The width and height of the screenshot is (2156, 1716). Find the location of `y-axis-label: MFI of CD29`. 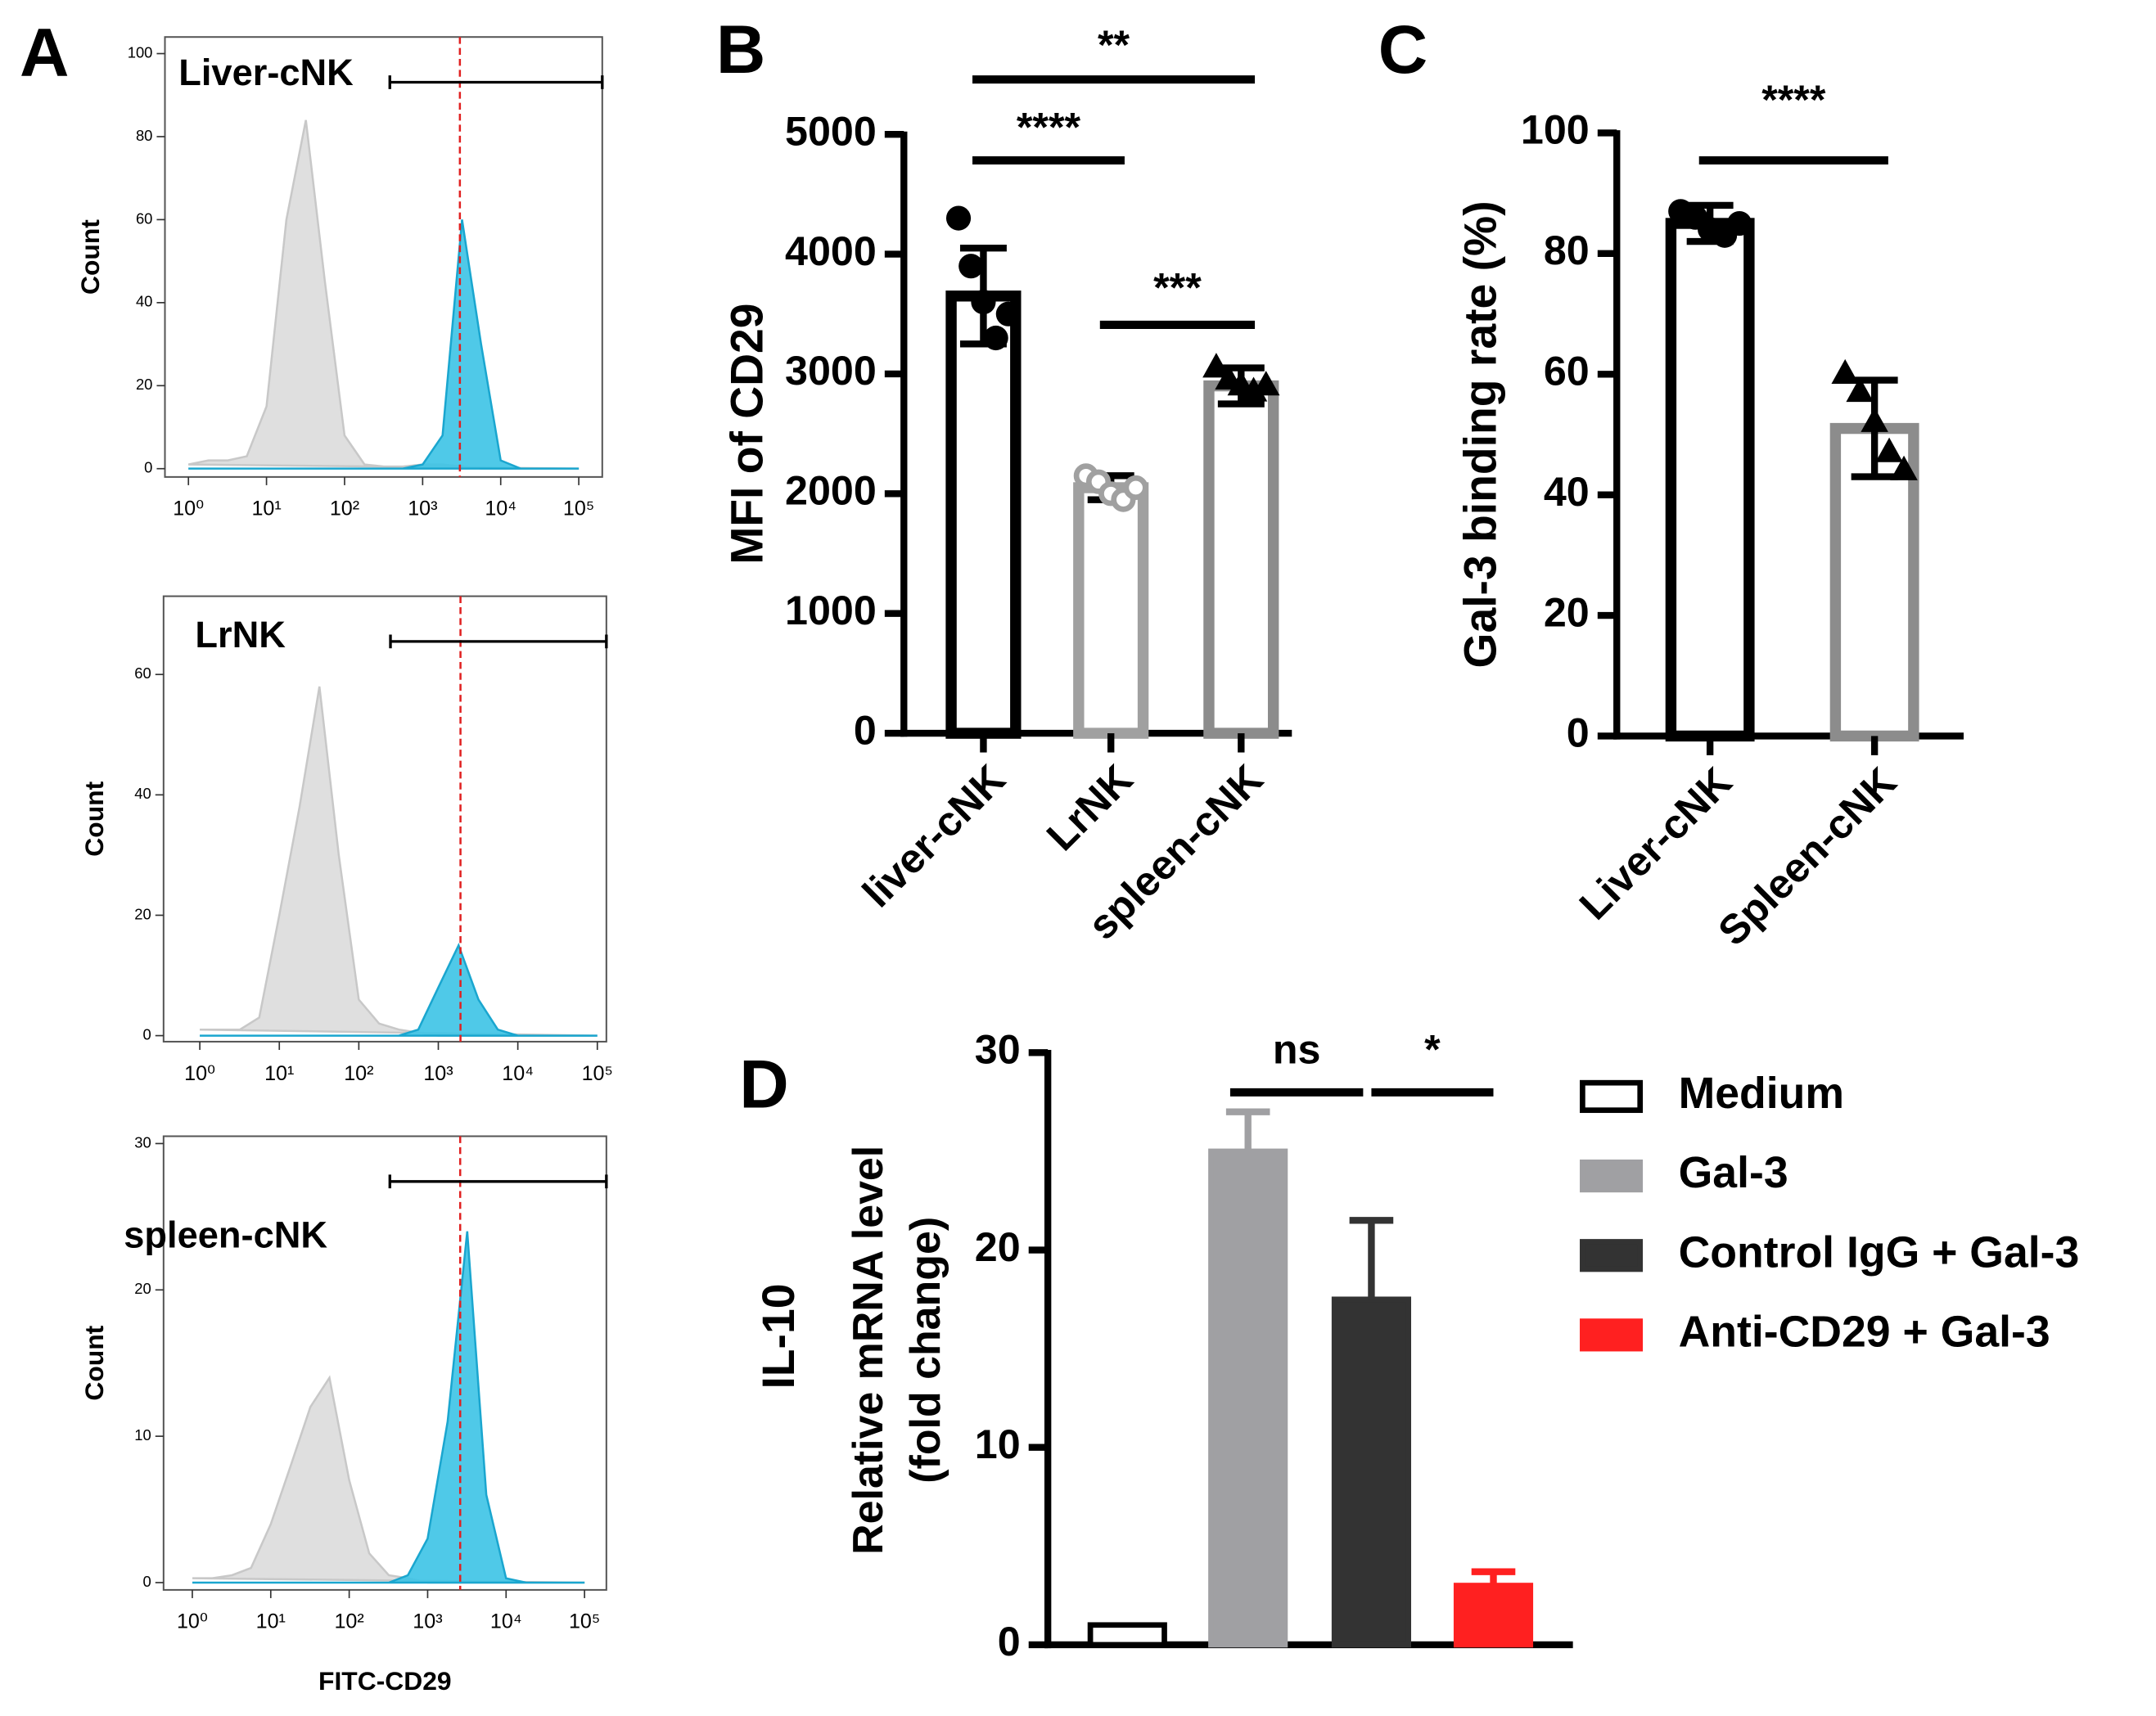

y-axis-label: MFI of CD29 is located at coordinates (746, 433).